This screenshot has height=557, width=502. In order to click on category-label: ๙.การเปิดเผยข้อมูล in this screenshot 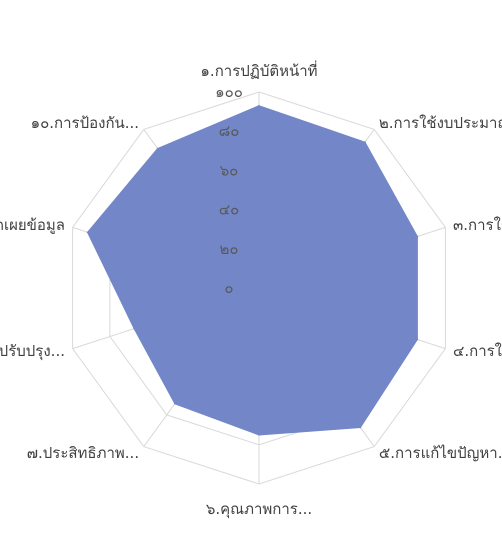, I will do `click(32, 225)`.